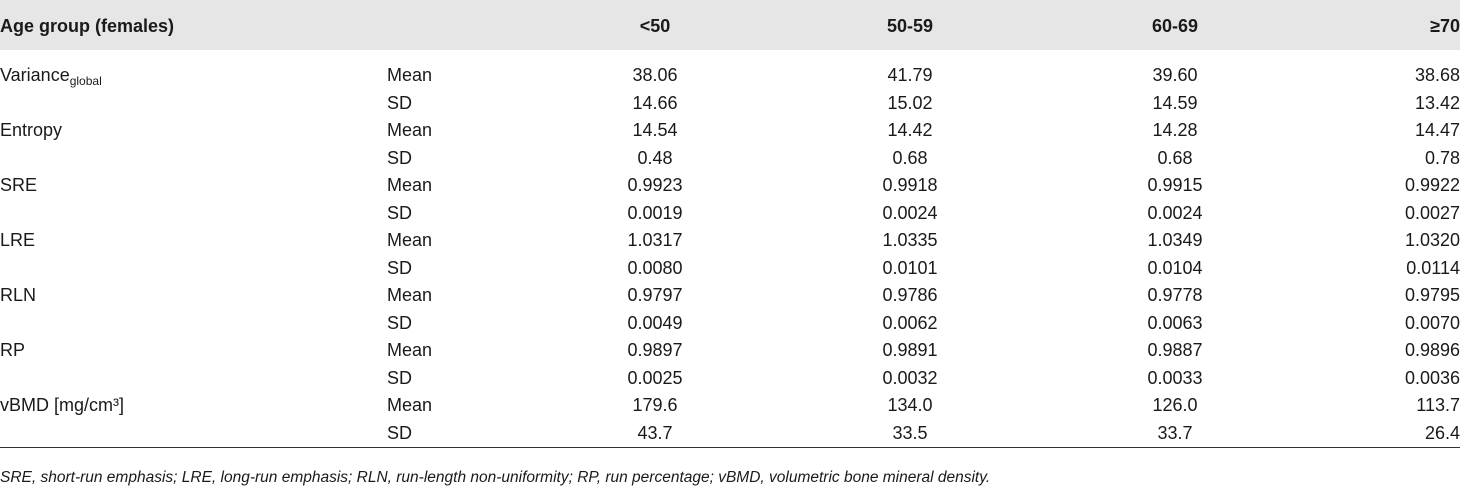 The height and width of the screenshot is (487, 1460). I want to click on column-header: 60-69, so click(1175, 26).